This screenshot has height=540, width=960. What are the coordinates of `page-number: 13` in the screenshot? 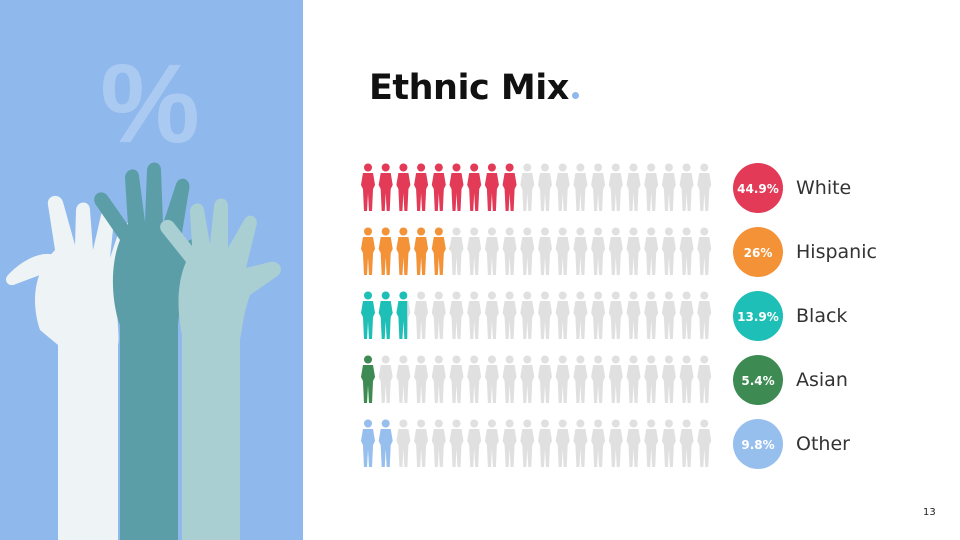 It's located at (929, 512).